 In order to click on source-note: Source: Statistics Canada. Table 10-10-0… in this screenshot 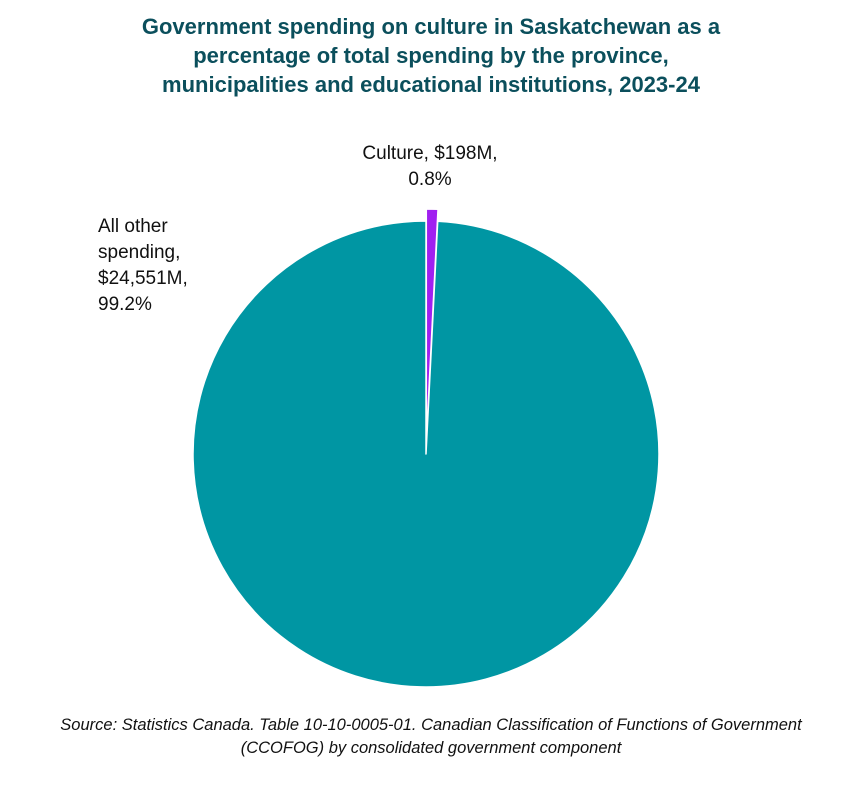, I will do `click(431, 736)`.